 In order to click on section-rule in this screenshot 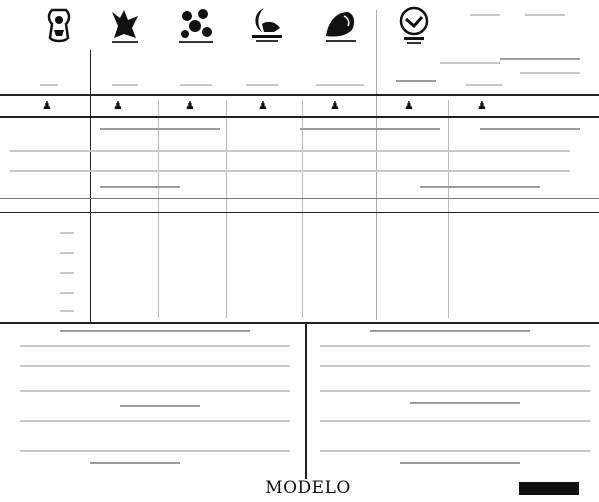, I will do `click(299, 323)`.